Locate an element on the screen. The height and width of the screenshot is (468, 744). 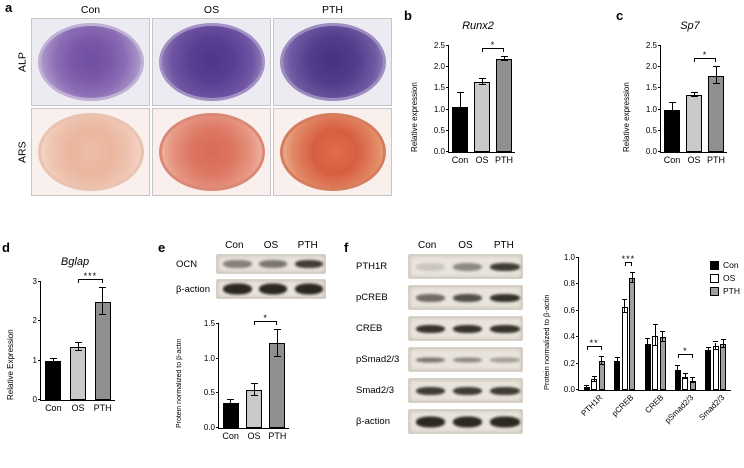
blot-row: CREB is located at coordinates (439, 328).